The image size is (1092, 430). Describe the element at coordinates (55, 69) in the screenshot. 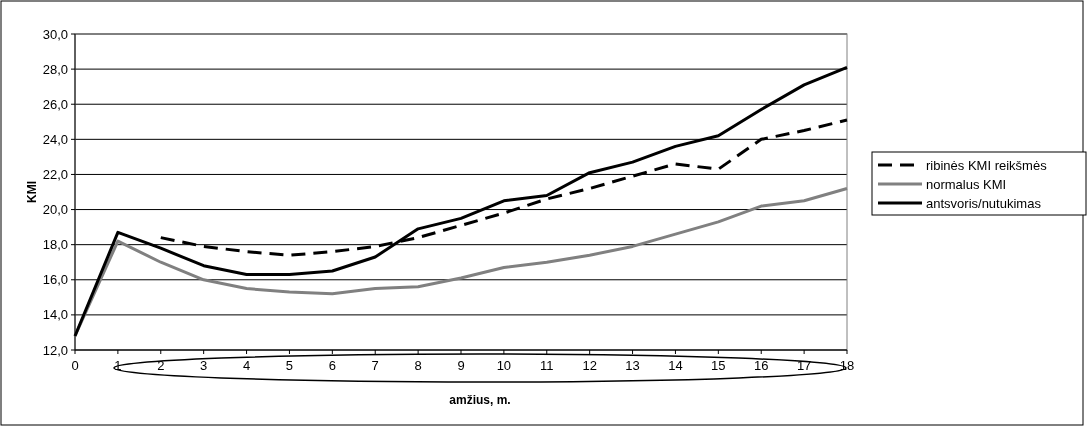

I see `y-tick-label: 28,0` at that location.